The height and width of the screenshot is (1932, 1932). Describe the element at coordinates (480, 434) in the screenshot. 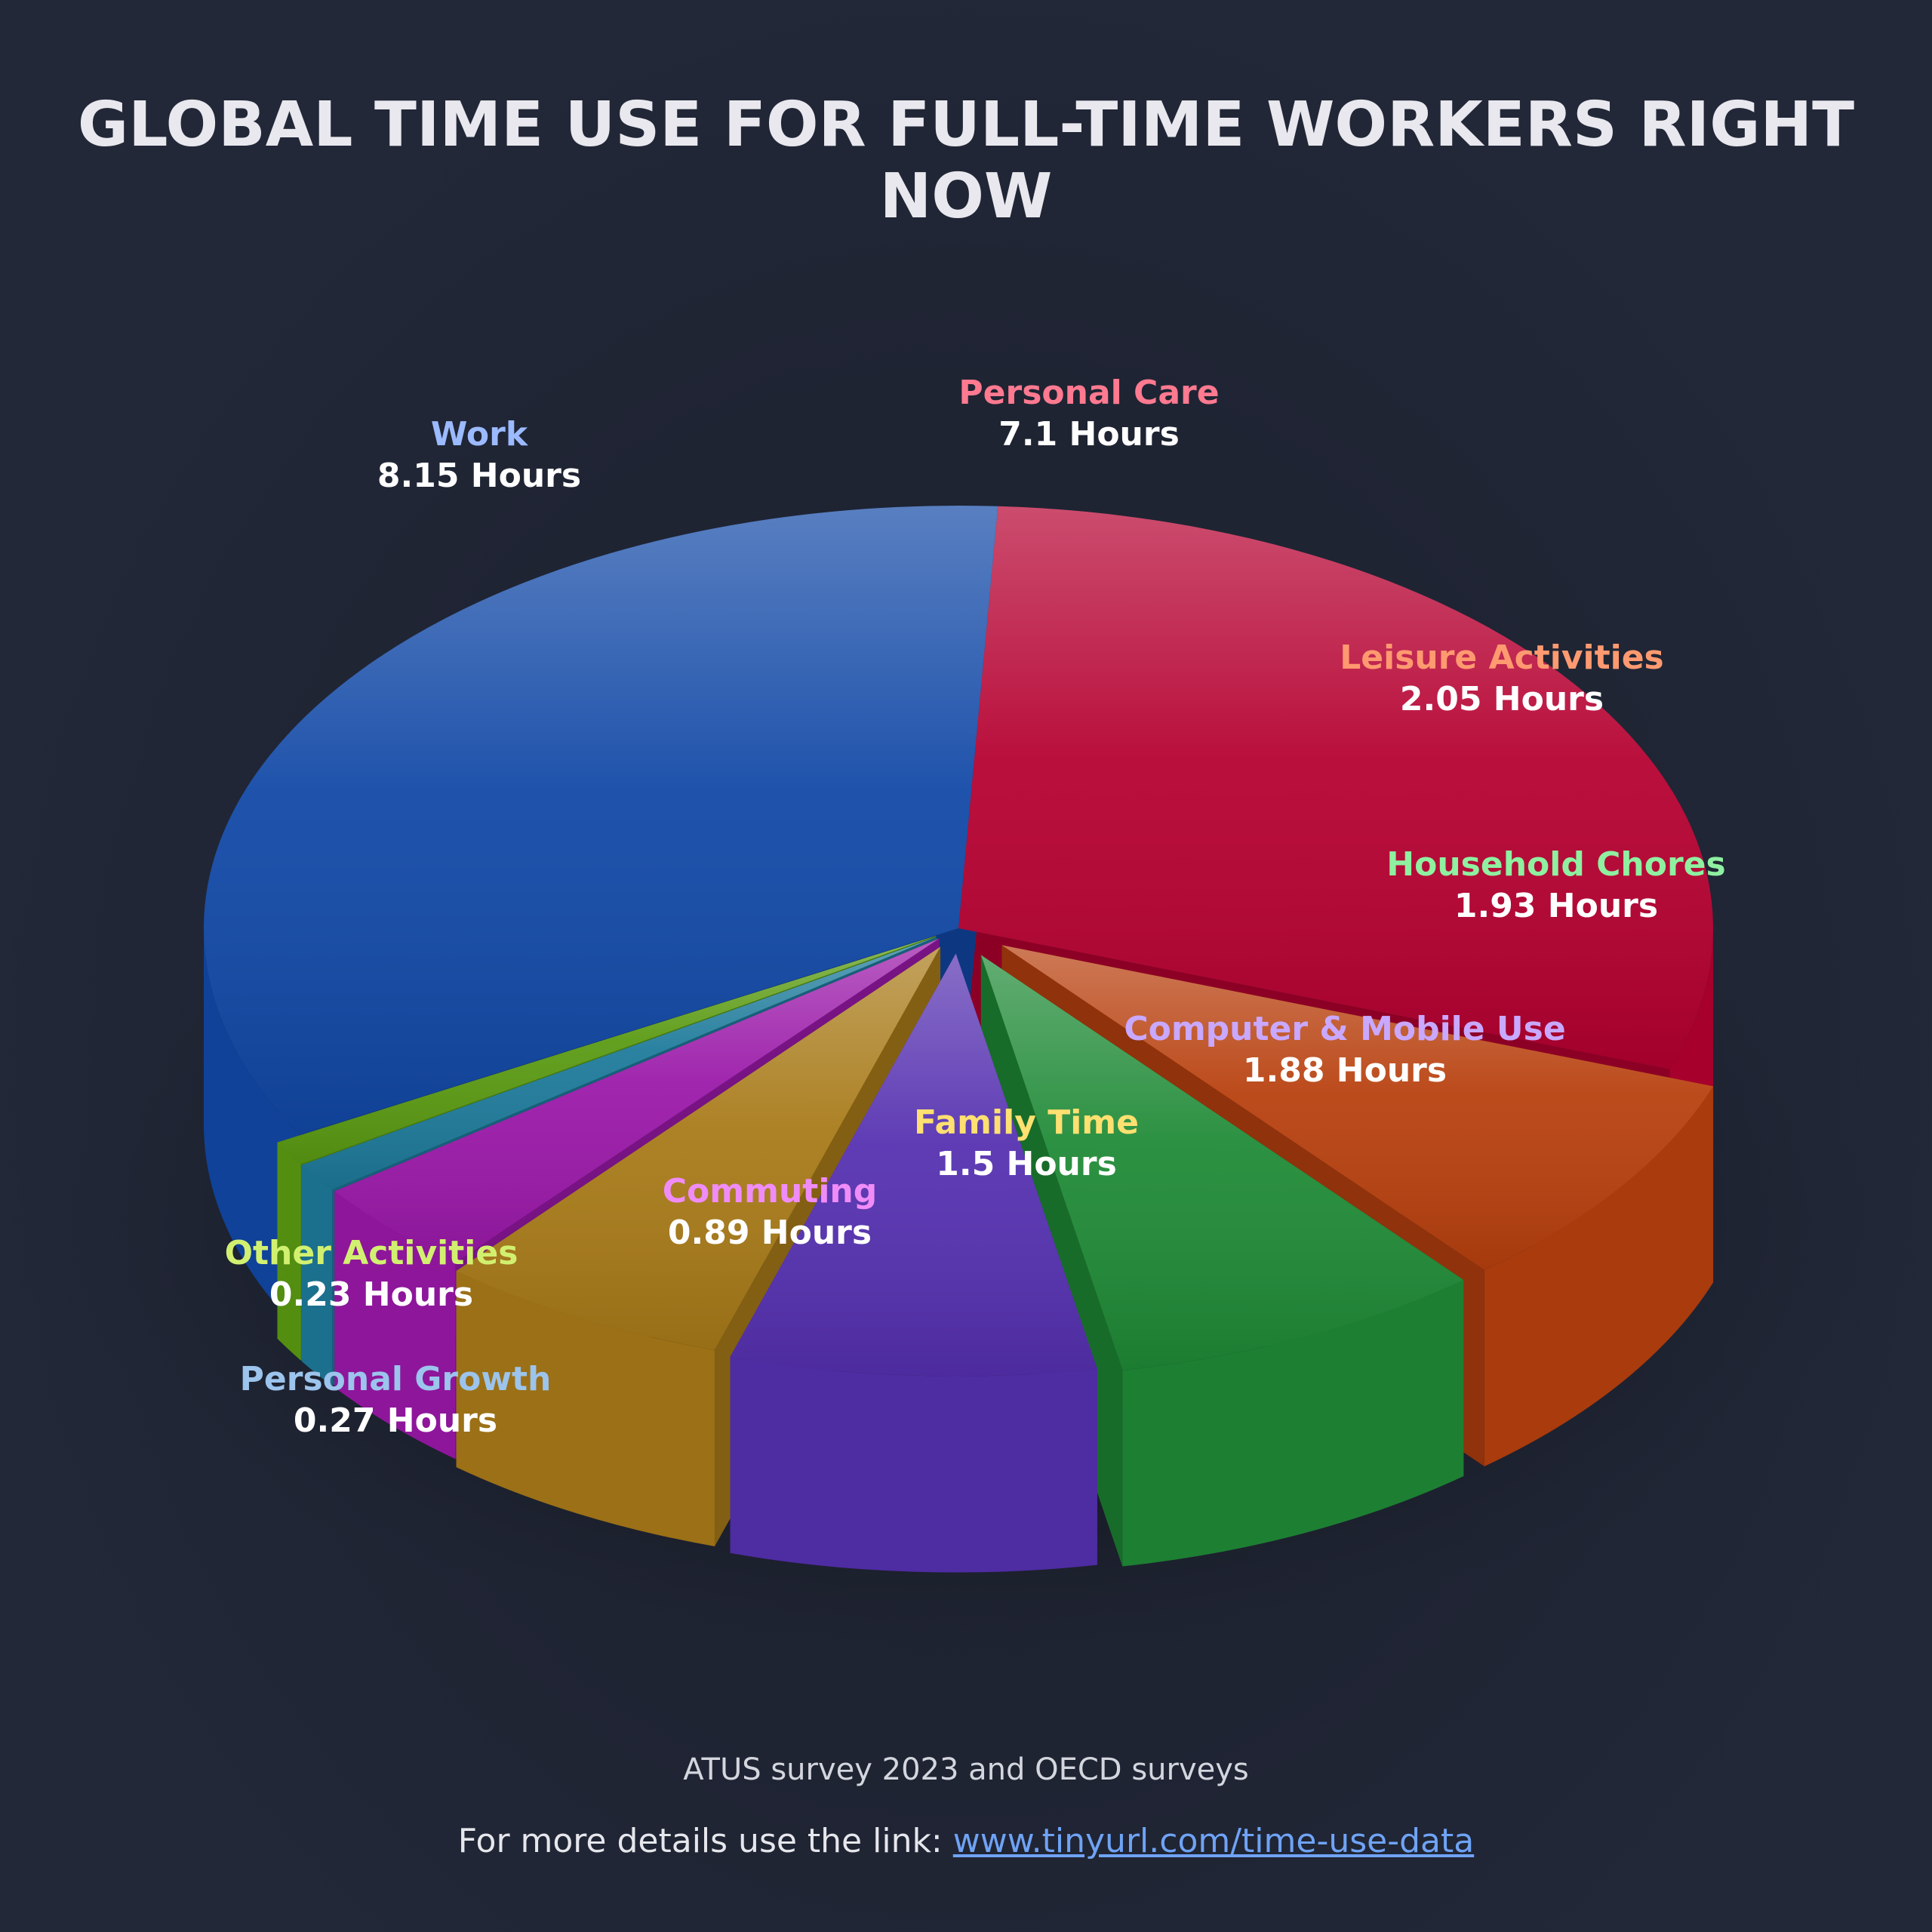

I see `slice-label-work: Work` at that location.